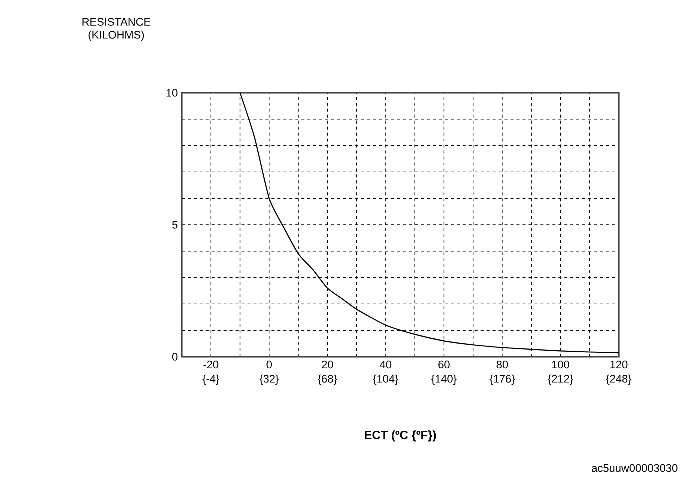  Describe the element at coordinates (328, 364) in the screenshot. I see `x-tick-label: 20` at that location.